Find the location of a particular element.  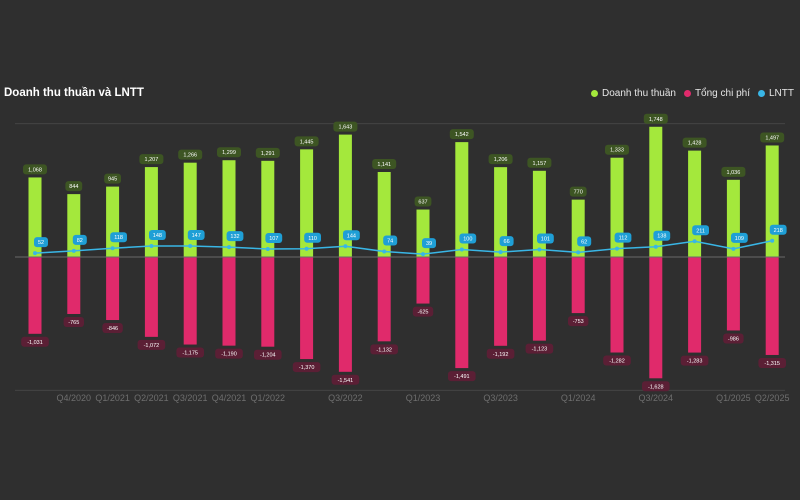

data-label-cost-label: -846 is located at coordinates (112, 329).